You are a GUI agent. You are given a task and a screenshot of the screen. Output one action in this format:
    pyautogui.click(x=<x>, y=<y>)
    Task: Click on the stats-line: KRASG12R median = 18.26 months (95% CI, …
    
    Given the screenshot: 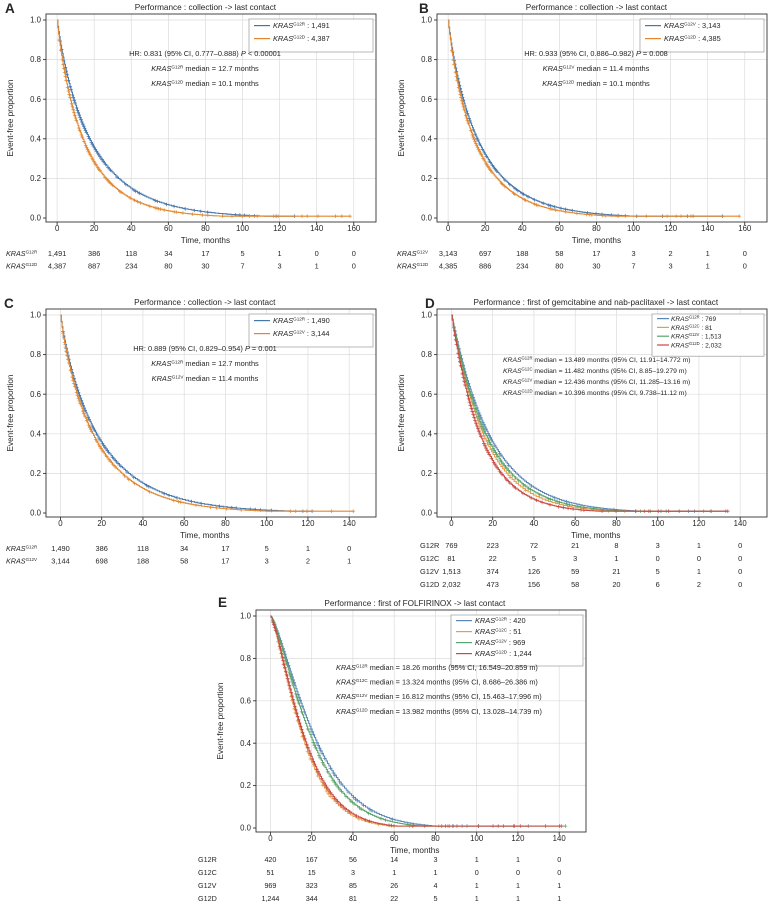 What is the action you would take?
    pyautogui.click(x=437, y=667)
    